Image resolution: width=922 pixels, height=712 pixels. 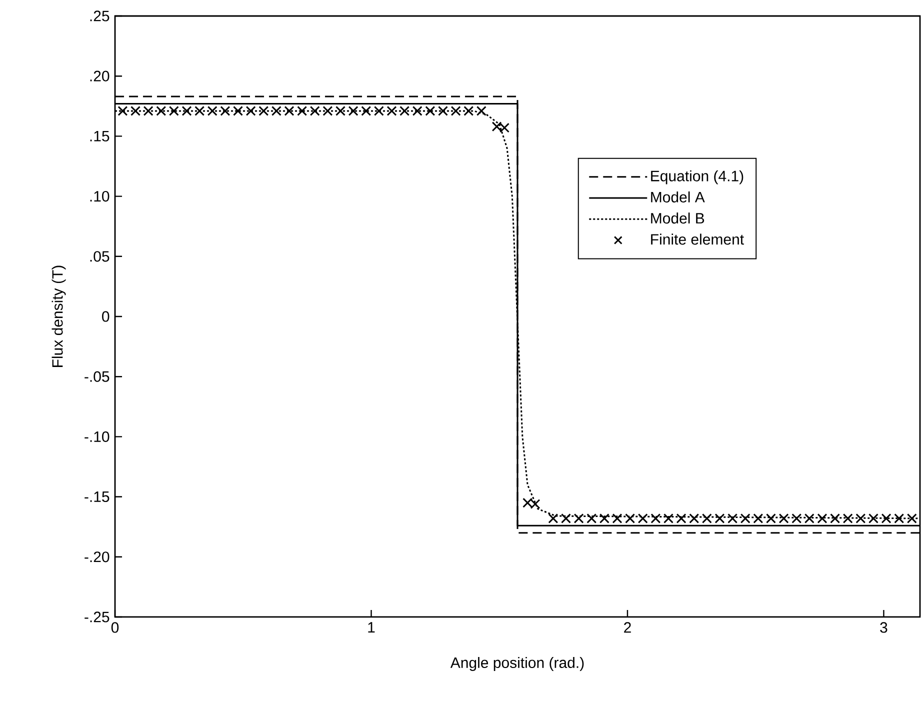 What do you see at coordinates (97, 617) in the screenshot?
I see `y-tick-label: -.25` at bounding box center [97, 617].